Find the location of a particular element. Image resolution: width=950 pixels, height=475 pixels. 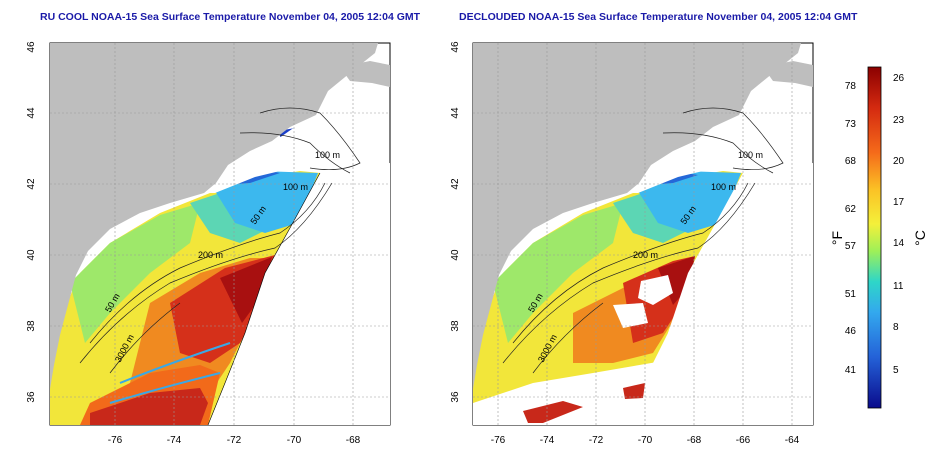

celsius-unit-label: °C is located at coordinates (920, 238).